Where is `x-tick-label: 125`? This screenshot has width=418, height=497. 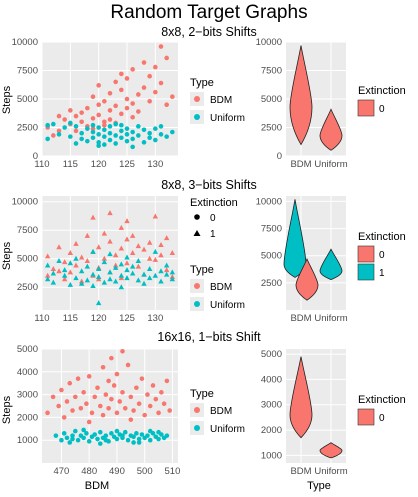
x-tick-label: 125 is located at coordinates (127, 318).